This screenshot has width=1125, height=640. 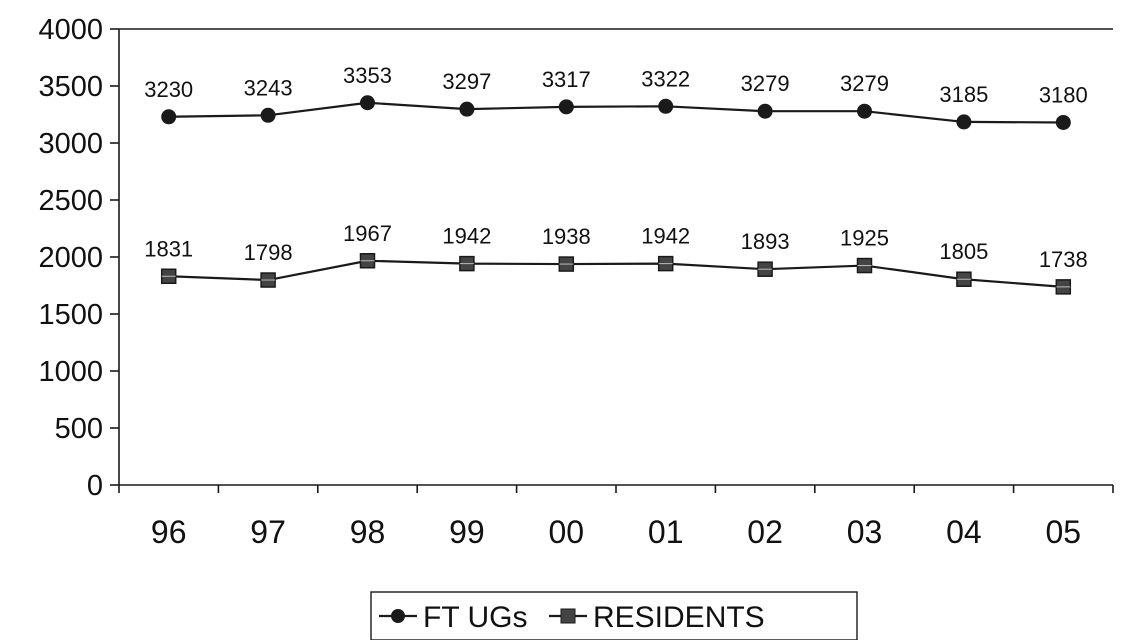 I want to click on y-tick-label: 2000, so click(x=70, y=258).